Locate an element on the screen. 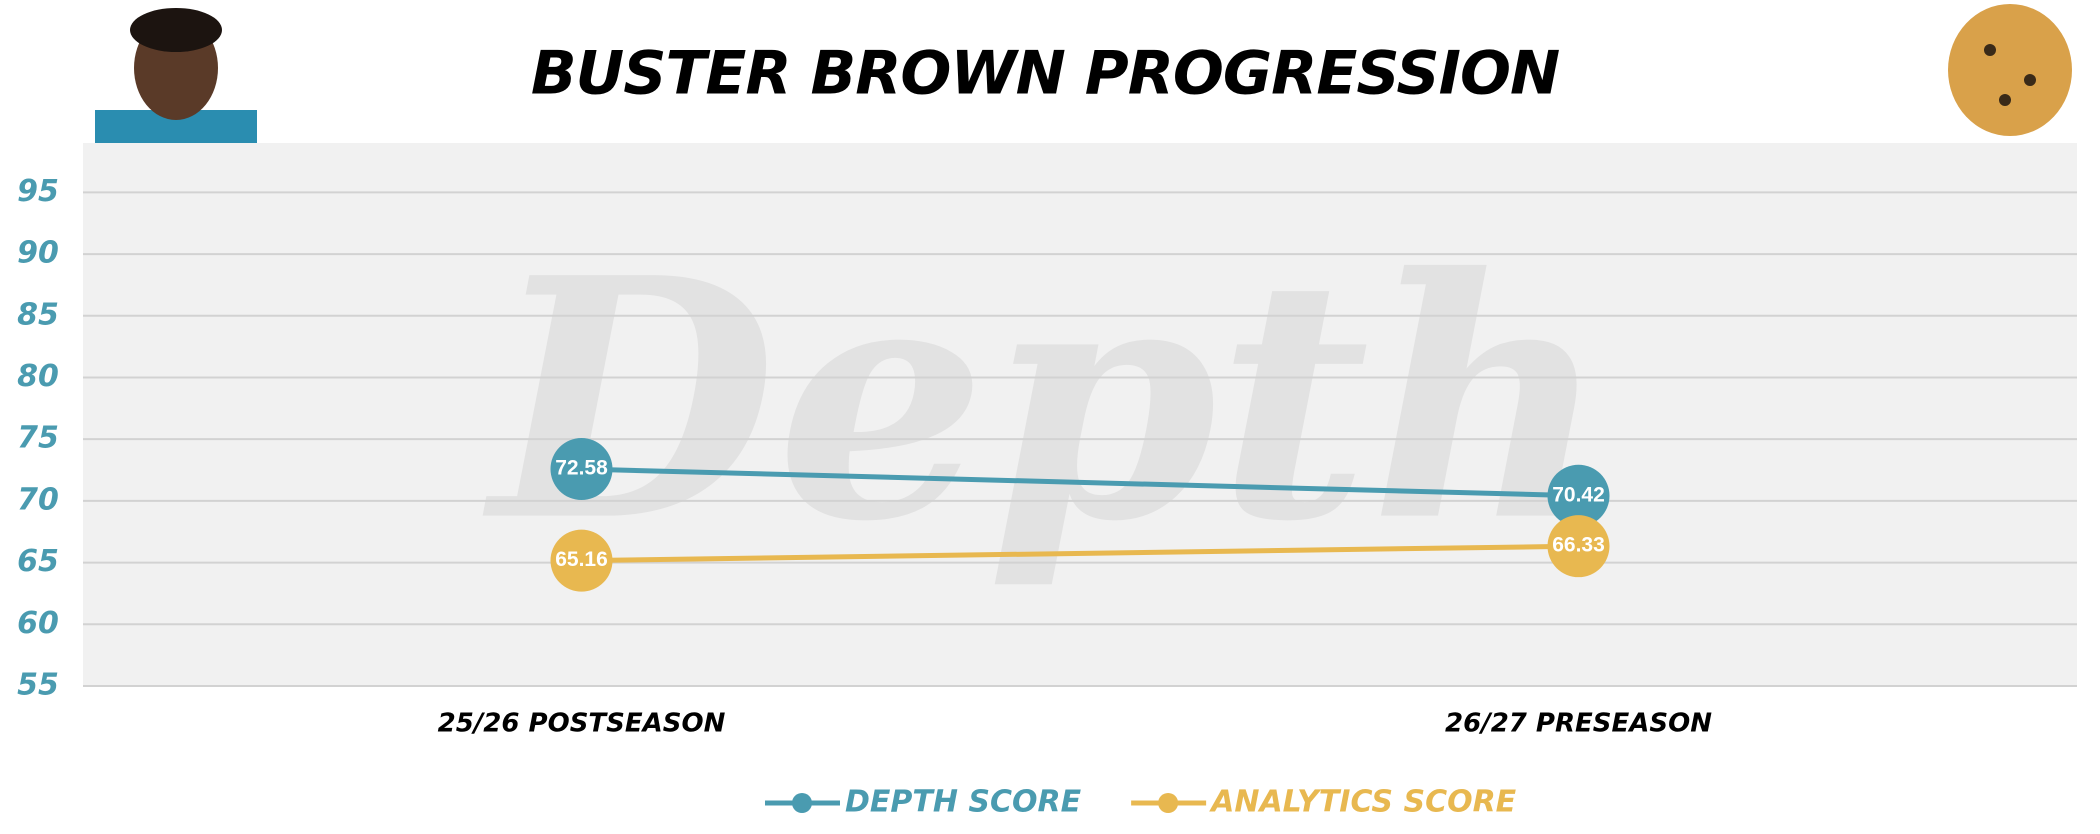 Image resolution: width=2100 pixels, height=834 pixels. data-label: 66.33 is located at coordinates (1578, 545).